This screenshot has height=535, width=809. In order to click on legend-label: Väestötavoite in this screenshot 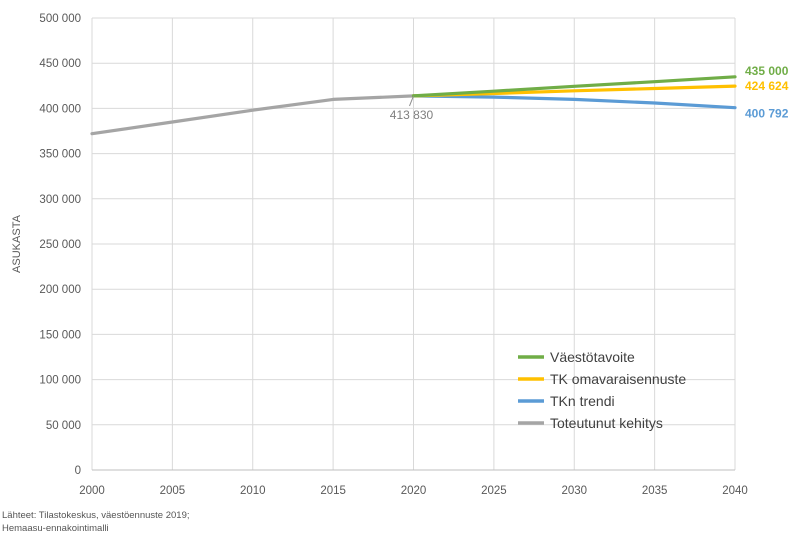, I will do `click(592, 357)`.